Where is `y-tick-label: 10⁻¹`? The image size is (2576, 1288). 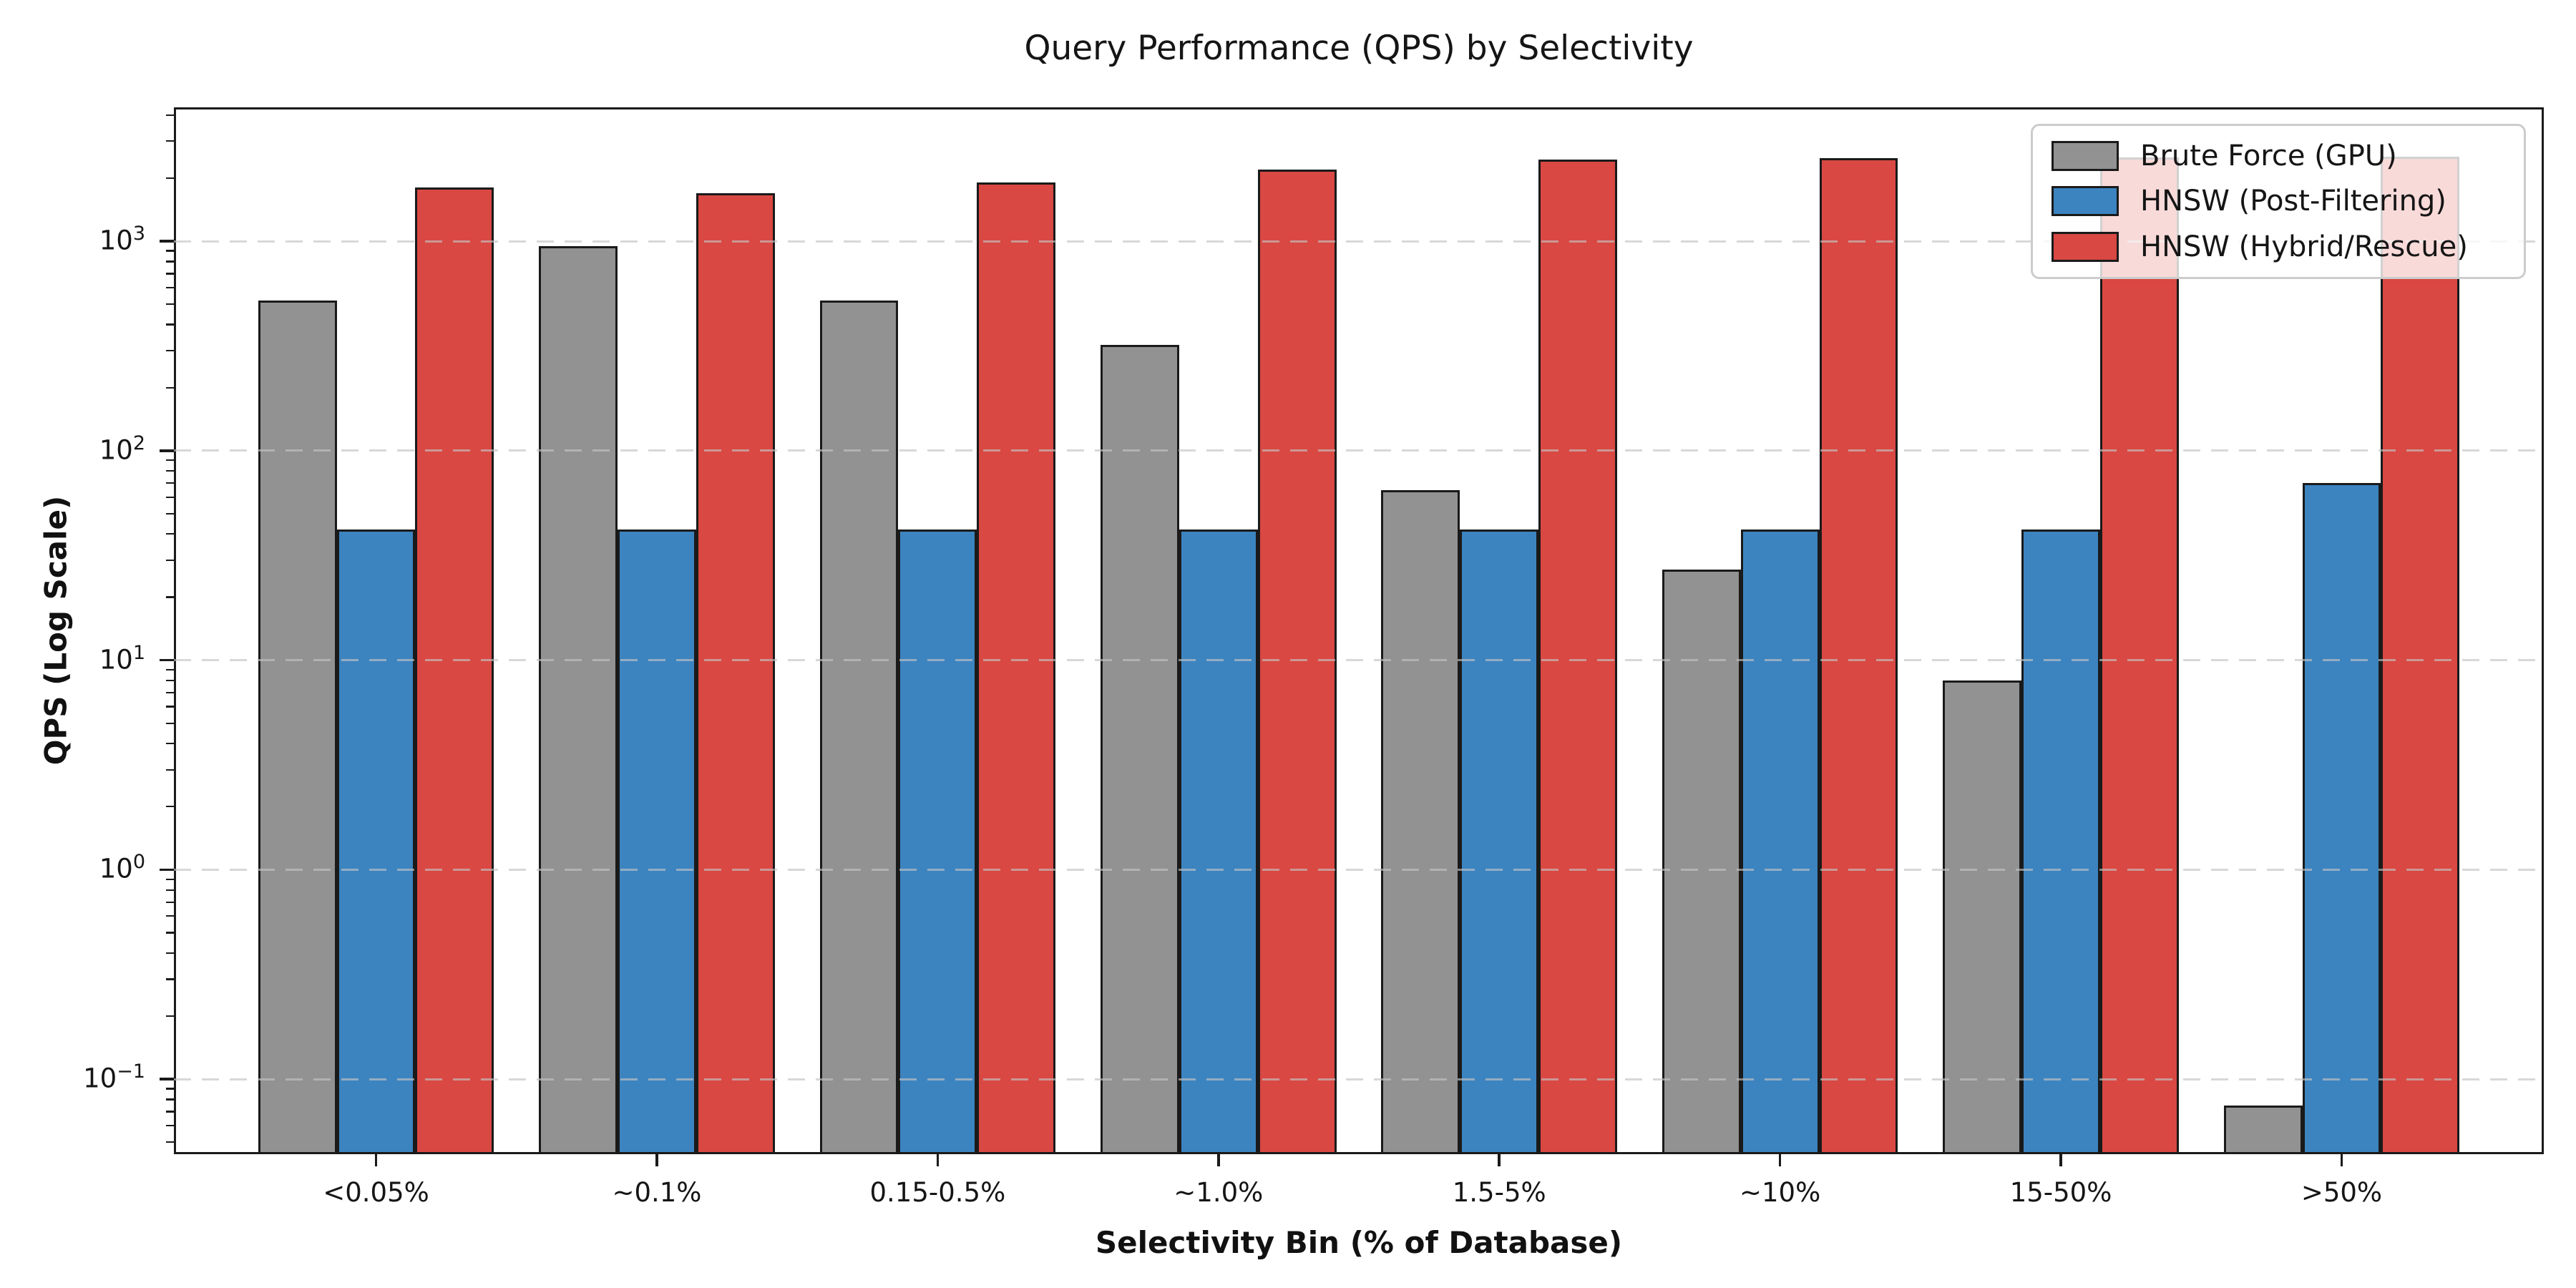 y-tick-label: 10⁻¹ is located at coordinates (114, 1077).